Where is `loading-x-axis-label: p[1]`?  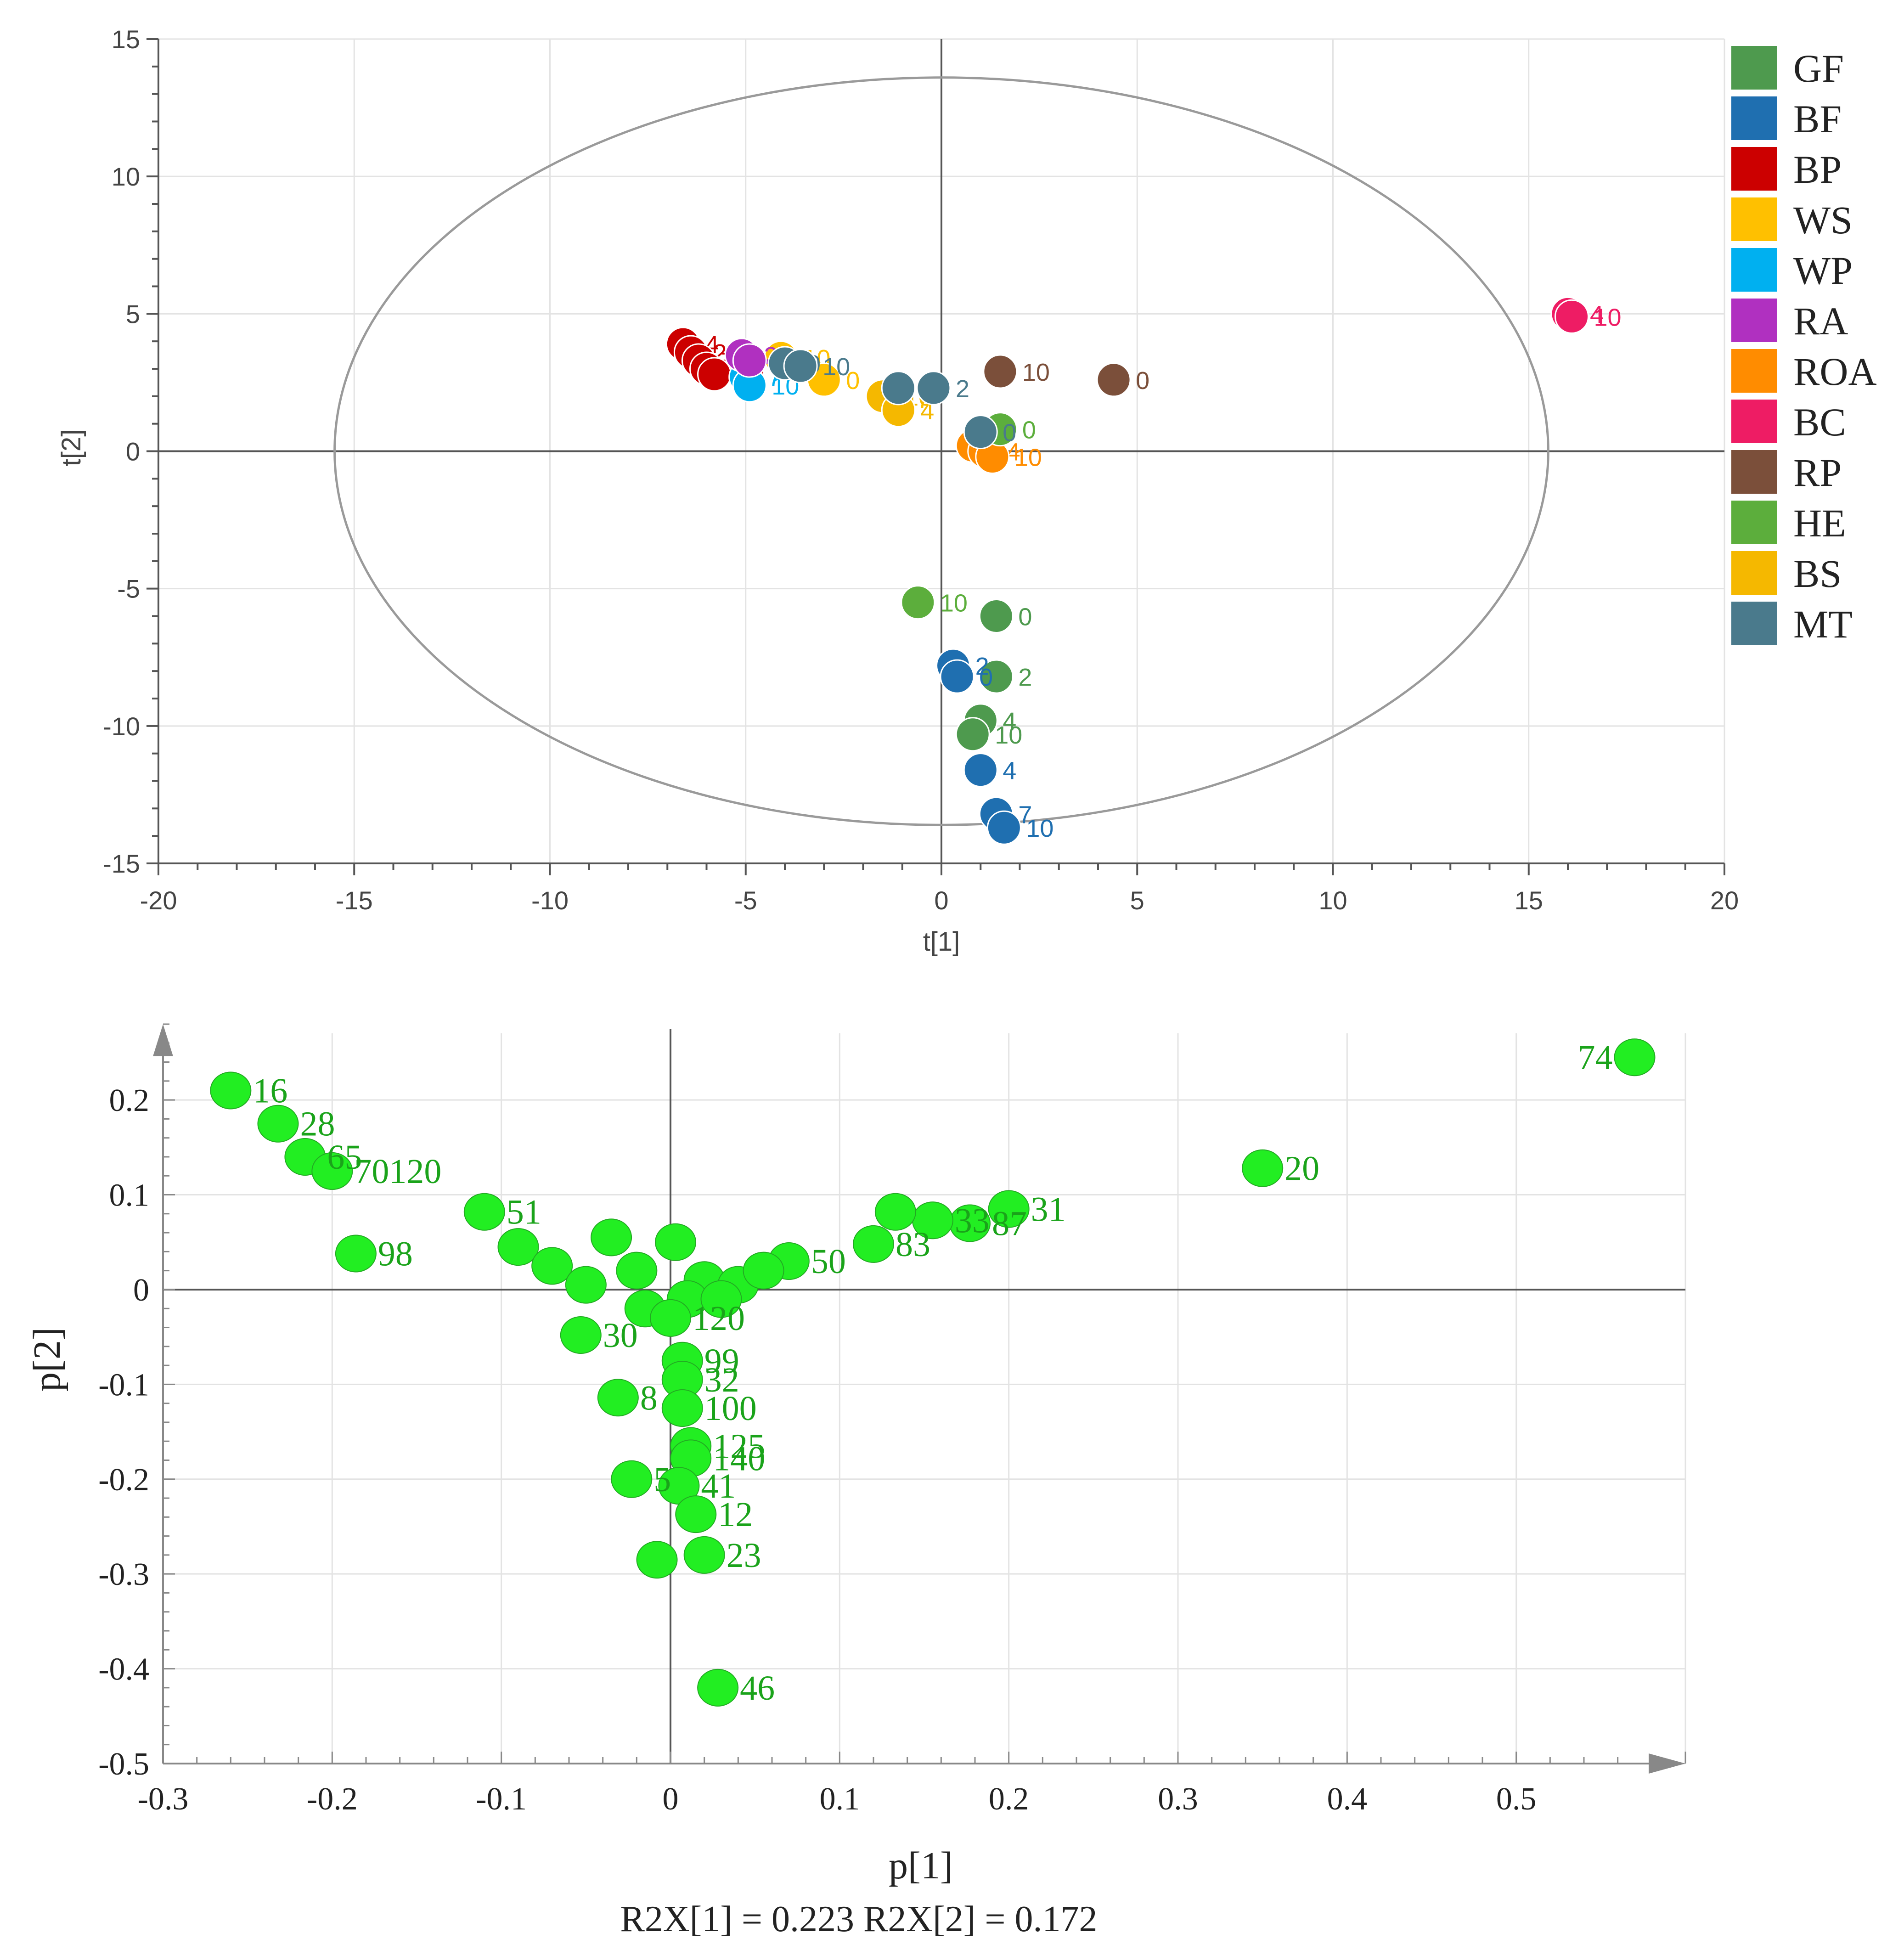 loading-x-axis-label: p[1] is located at coordinates (921, 1865).